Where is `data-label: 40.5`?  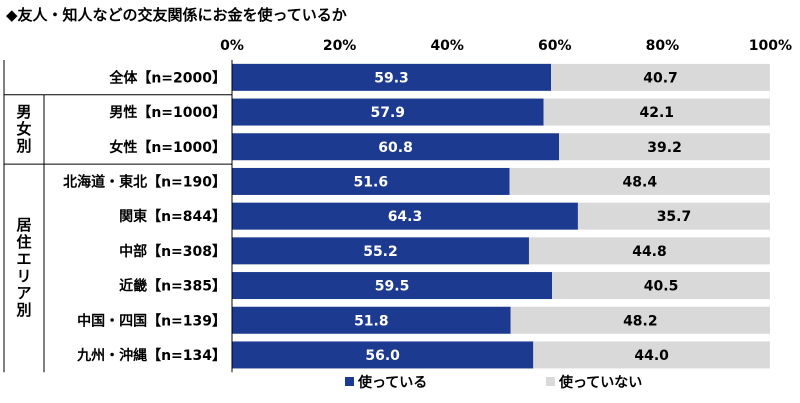 data-label: 40.5 is located at coordinates (661, 287).